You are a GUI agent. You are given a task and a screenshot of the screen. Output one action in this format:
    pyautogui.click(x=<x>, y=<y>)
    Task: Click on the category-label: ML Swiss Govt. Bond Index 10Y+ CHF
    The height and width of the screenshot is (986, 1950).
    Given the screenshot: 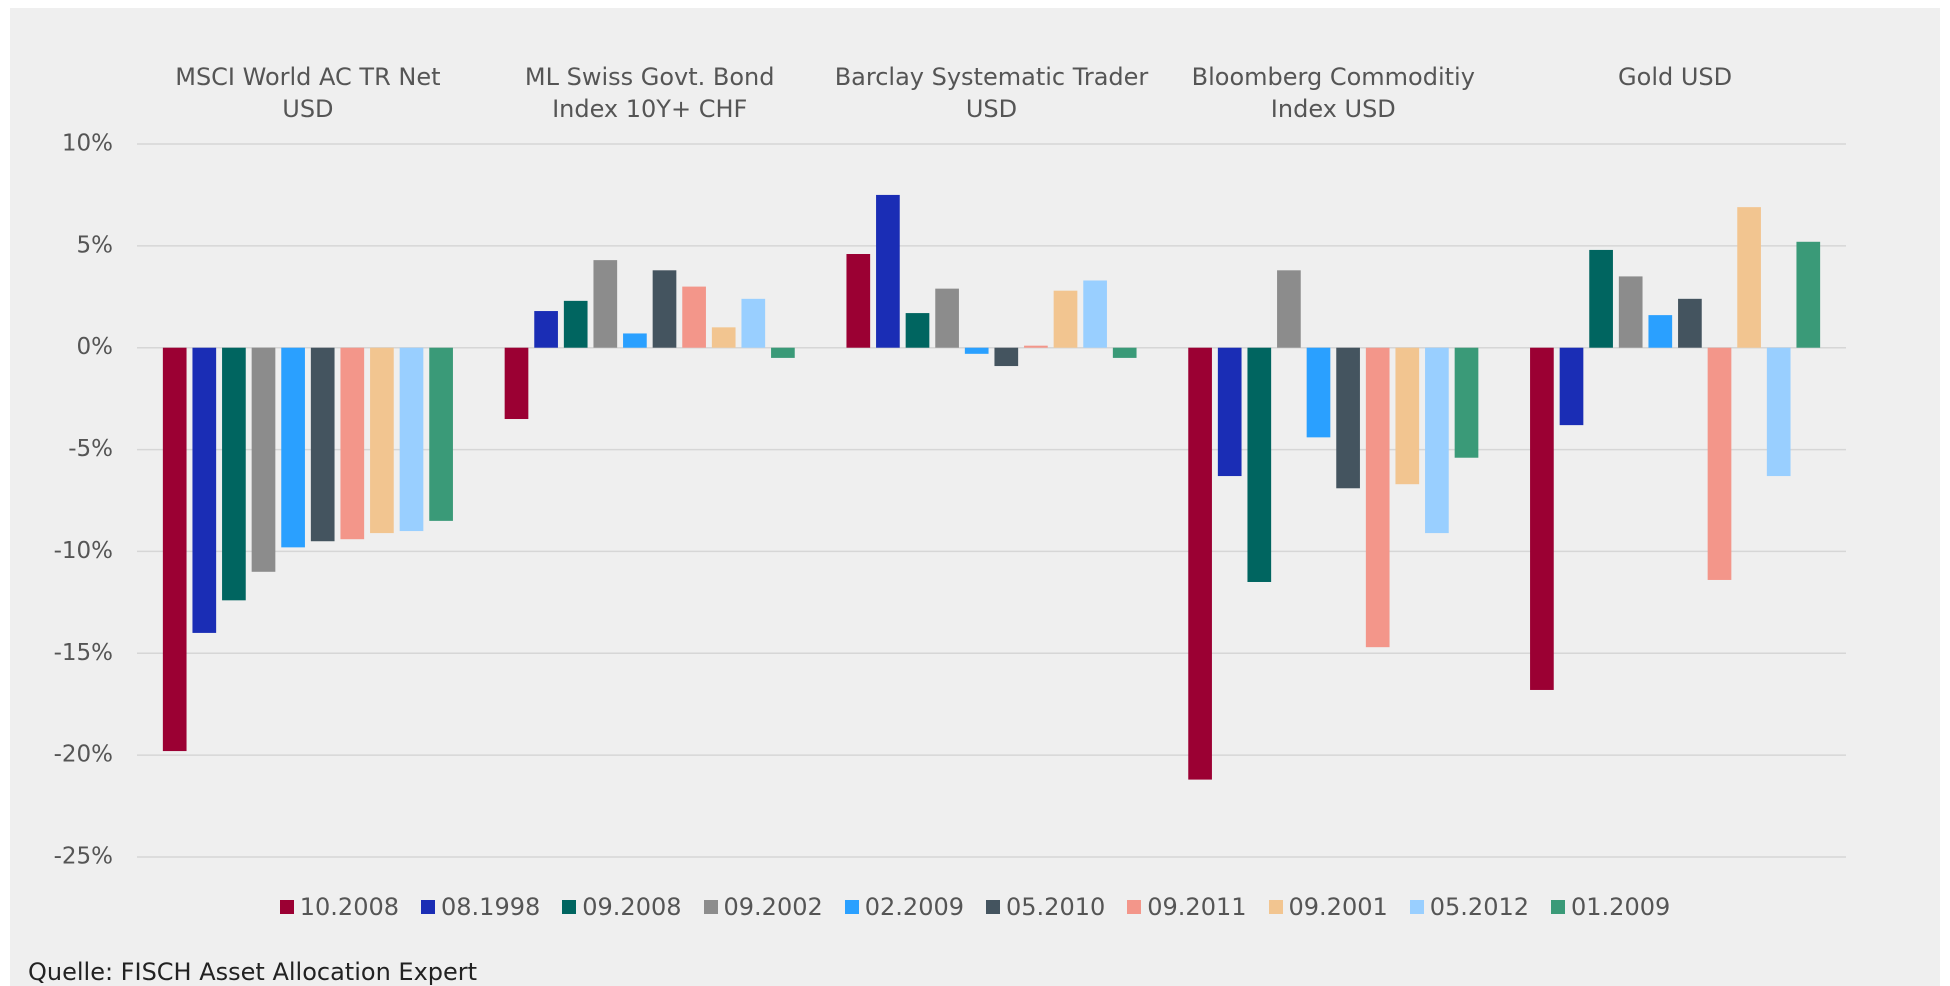 What is the action you would take?
    pyautogui.click(x=649, y=93)
    